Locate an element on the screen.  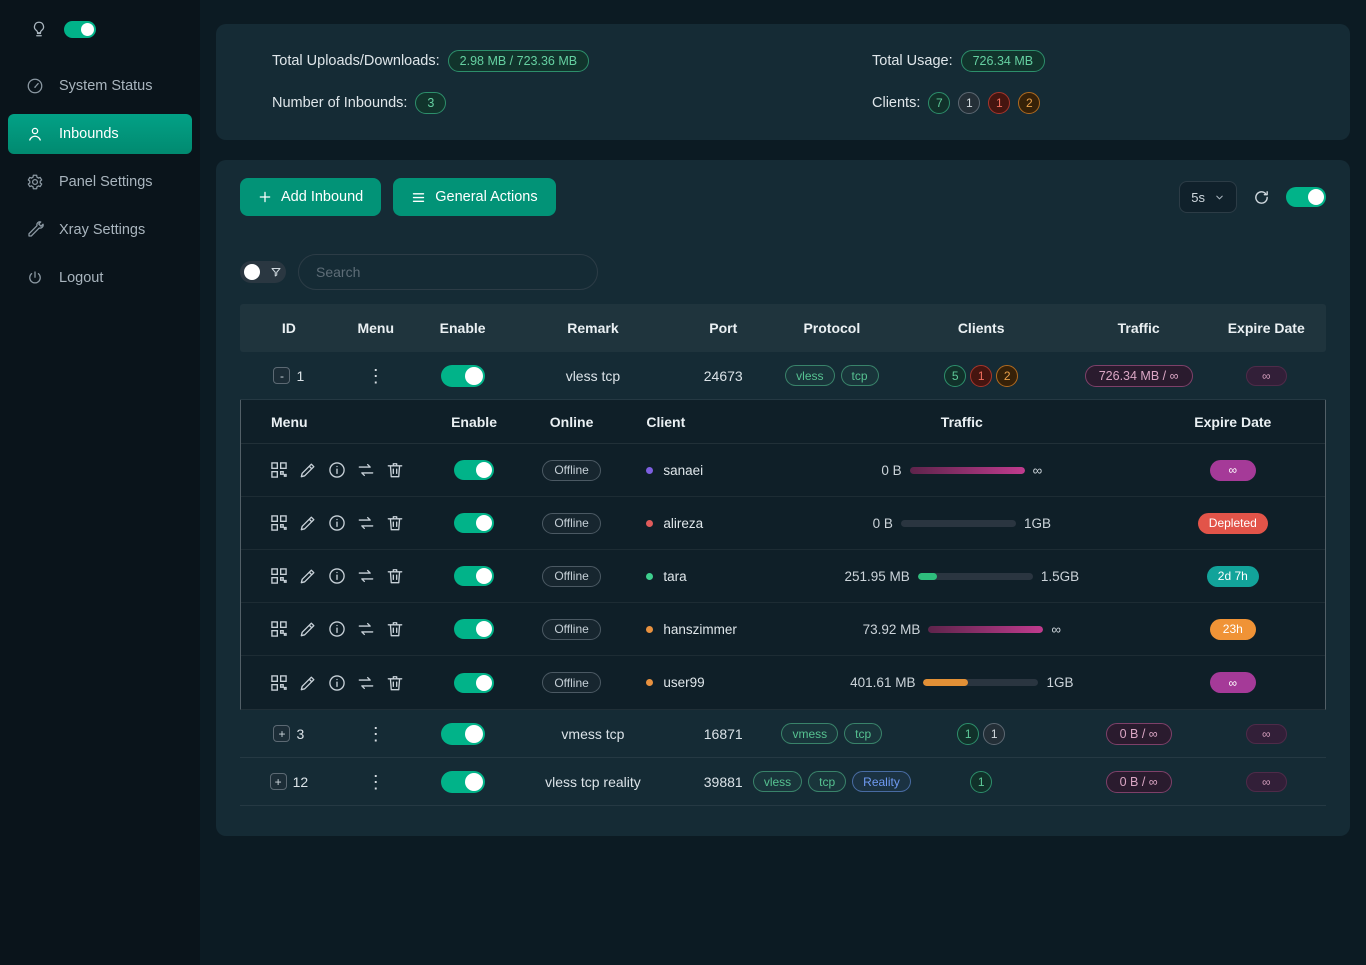
stat-clients: Clients: 7 1 1 2 is located at coordinates (1096, 103).